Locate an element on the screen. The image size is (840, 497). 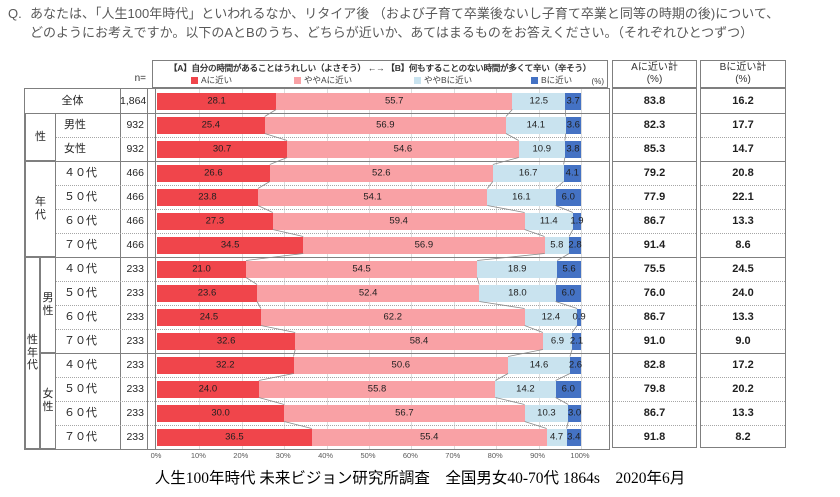
bar-value-label: 55.4 is located at coordinates (429, 437).